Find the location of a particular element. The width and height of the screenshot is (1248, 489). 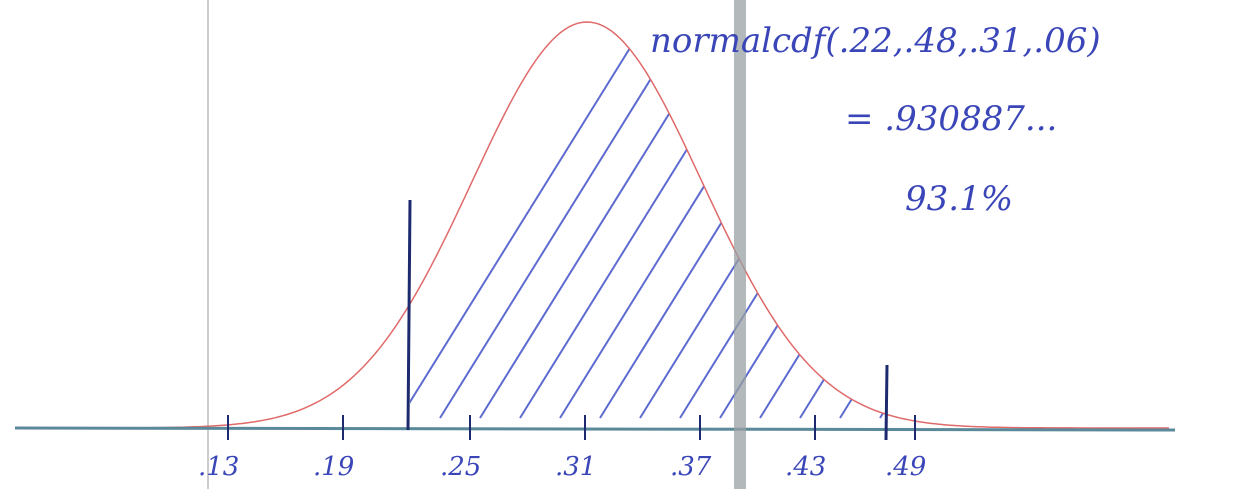

tick-label: .31 is located at coordinates (575, 467).